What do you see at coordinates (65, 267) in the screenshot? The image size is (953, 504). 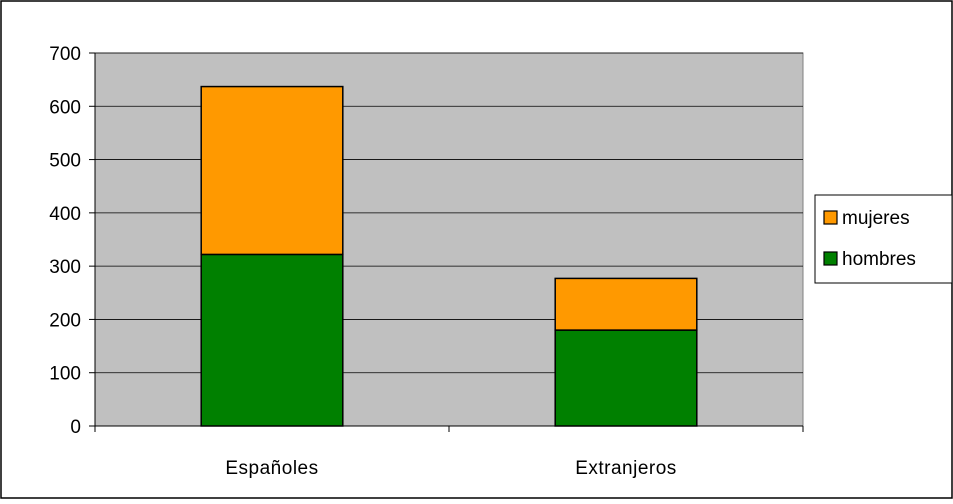 I see `y-tick-label: 300` at bounding box center [65, 267].